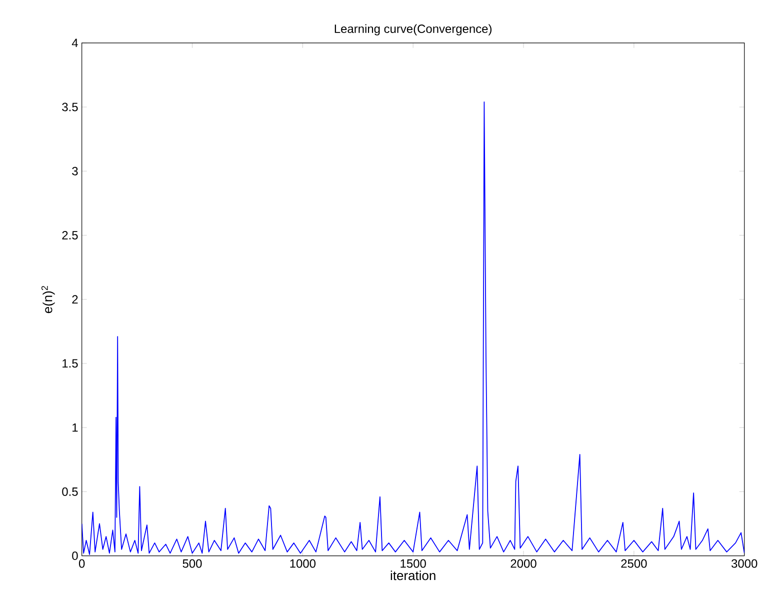 The width and height of the screenshot is (761, 610). I want to click on y-tick-label: 0, so click(75, 556).